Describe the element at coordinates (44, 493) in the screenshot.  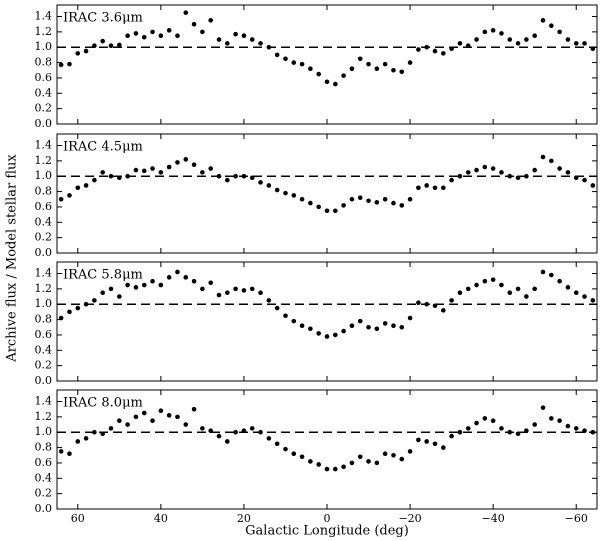
I see `y-tick-label: 0.2` at that location.